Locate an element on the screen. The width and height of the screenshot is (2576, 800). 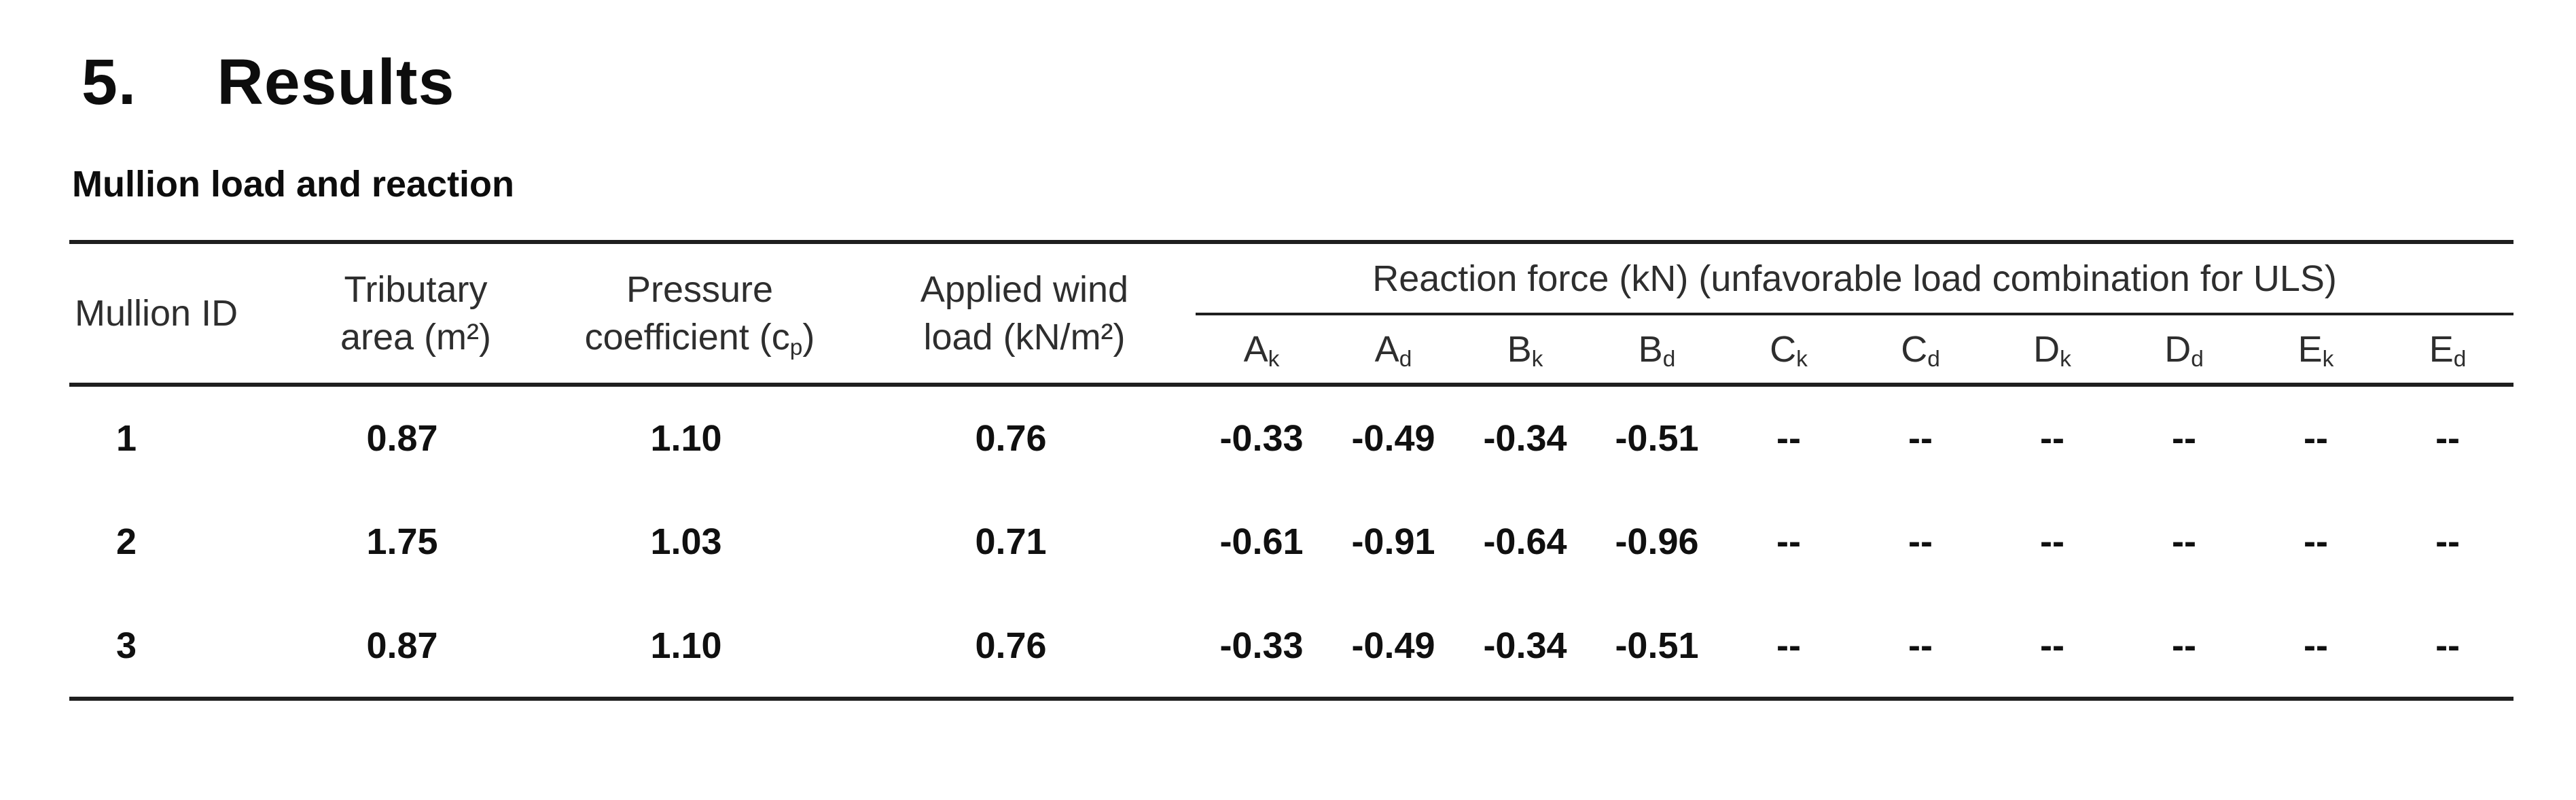
wind-line2: load (kN/m²) is located at coordinates (1024, 337).